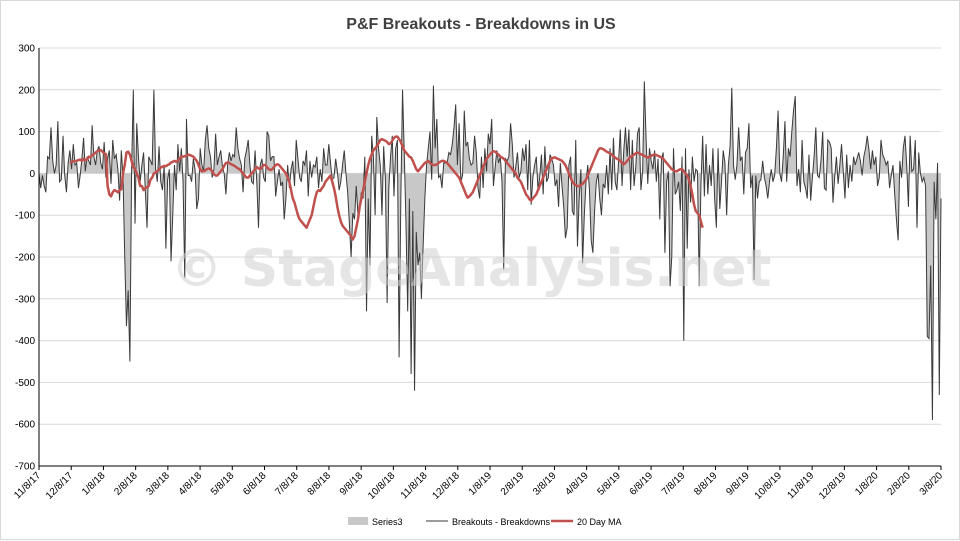 Image resolution: width=960 pixels, height=541 pixels. What do you see at coordinates (191, 484) in the screenshot?
I see `x-tick-label: 4/8/18` at bounding box center [191, 484].